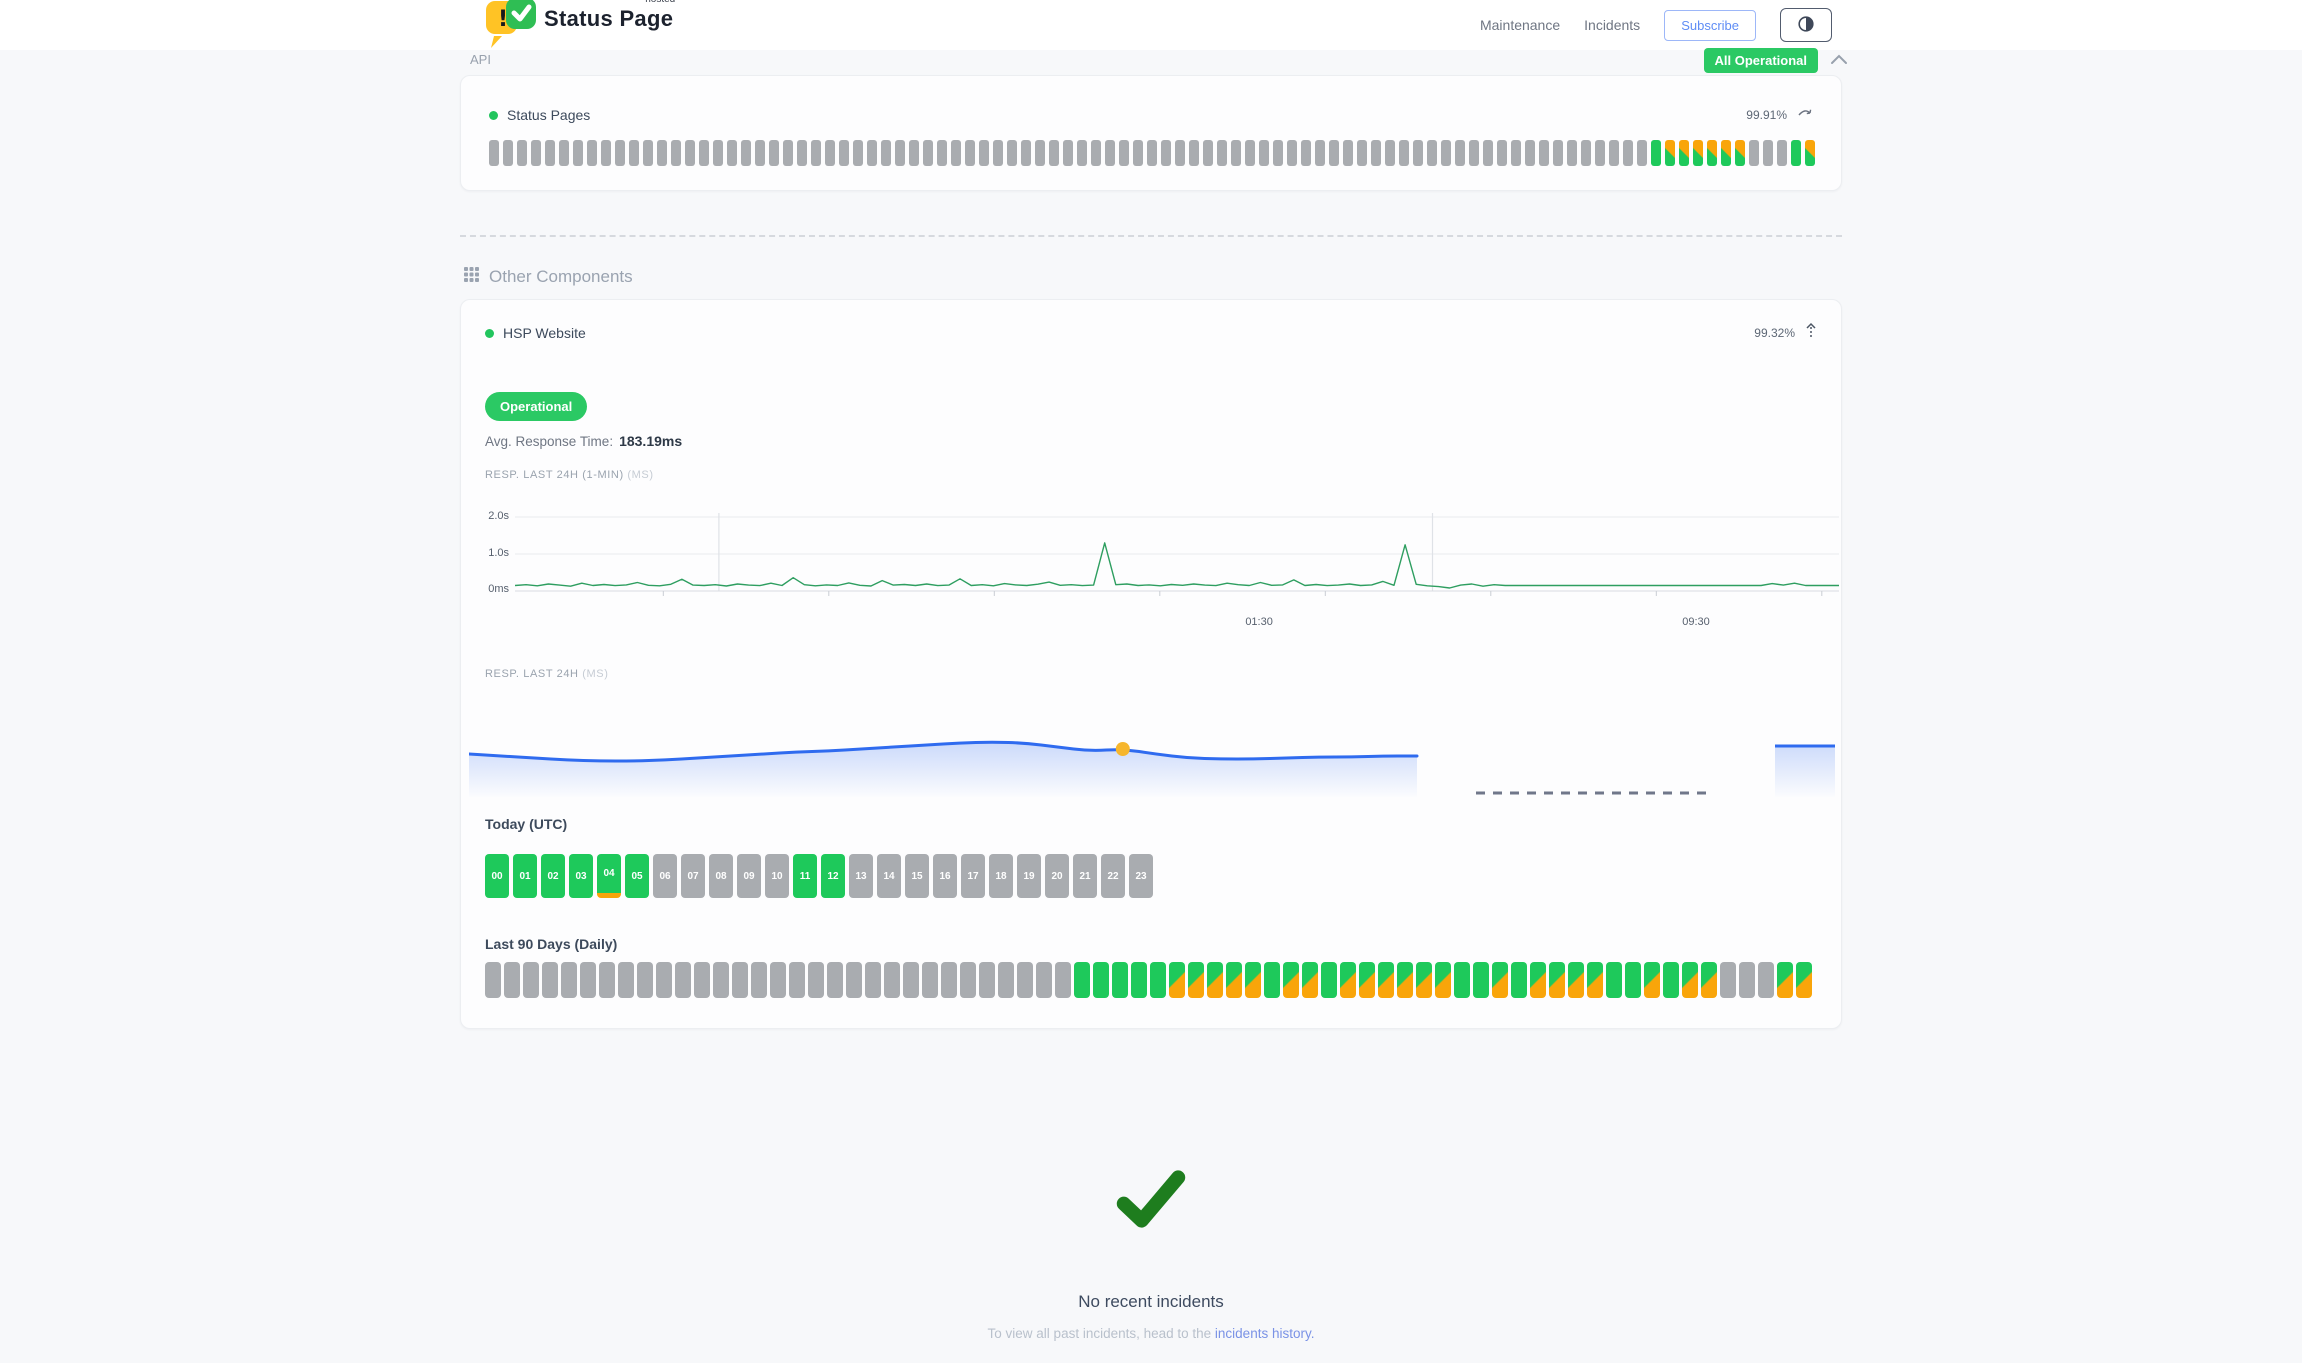 This screenshot has height=1363, width=2302. Describe the element at coordinates (535, 333) in the screenshot. I see `component-header: HSP Website` at that location.